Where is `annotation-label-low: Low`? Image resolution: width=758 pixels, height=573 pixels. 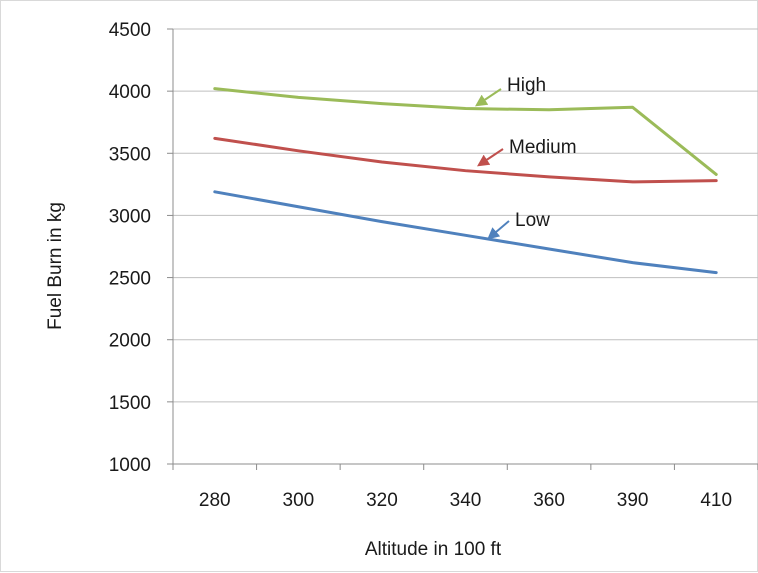 annotation-label-low: Low is located at coordinates (532, 220).